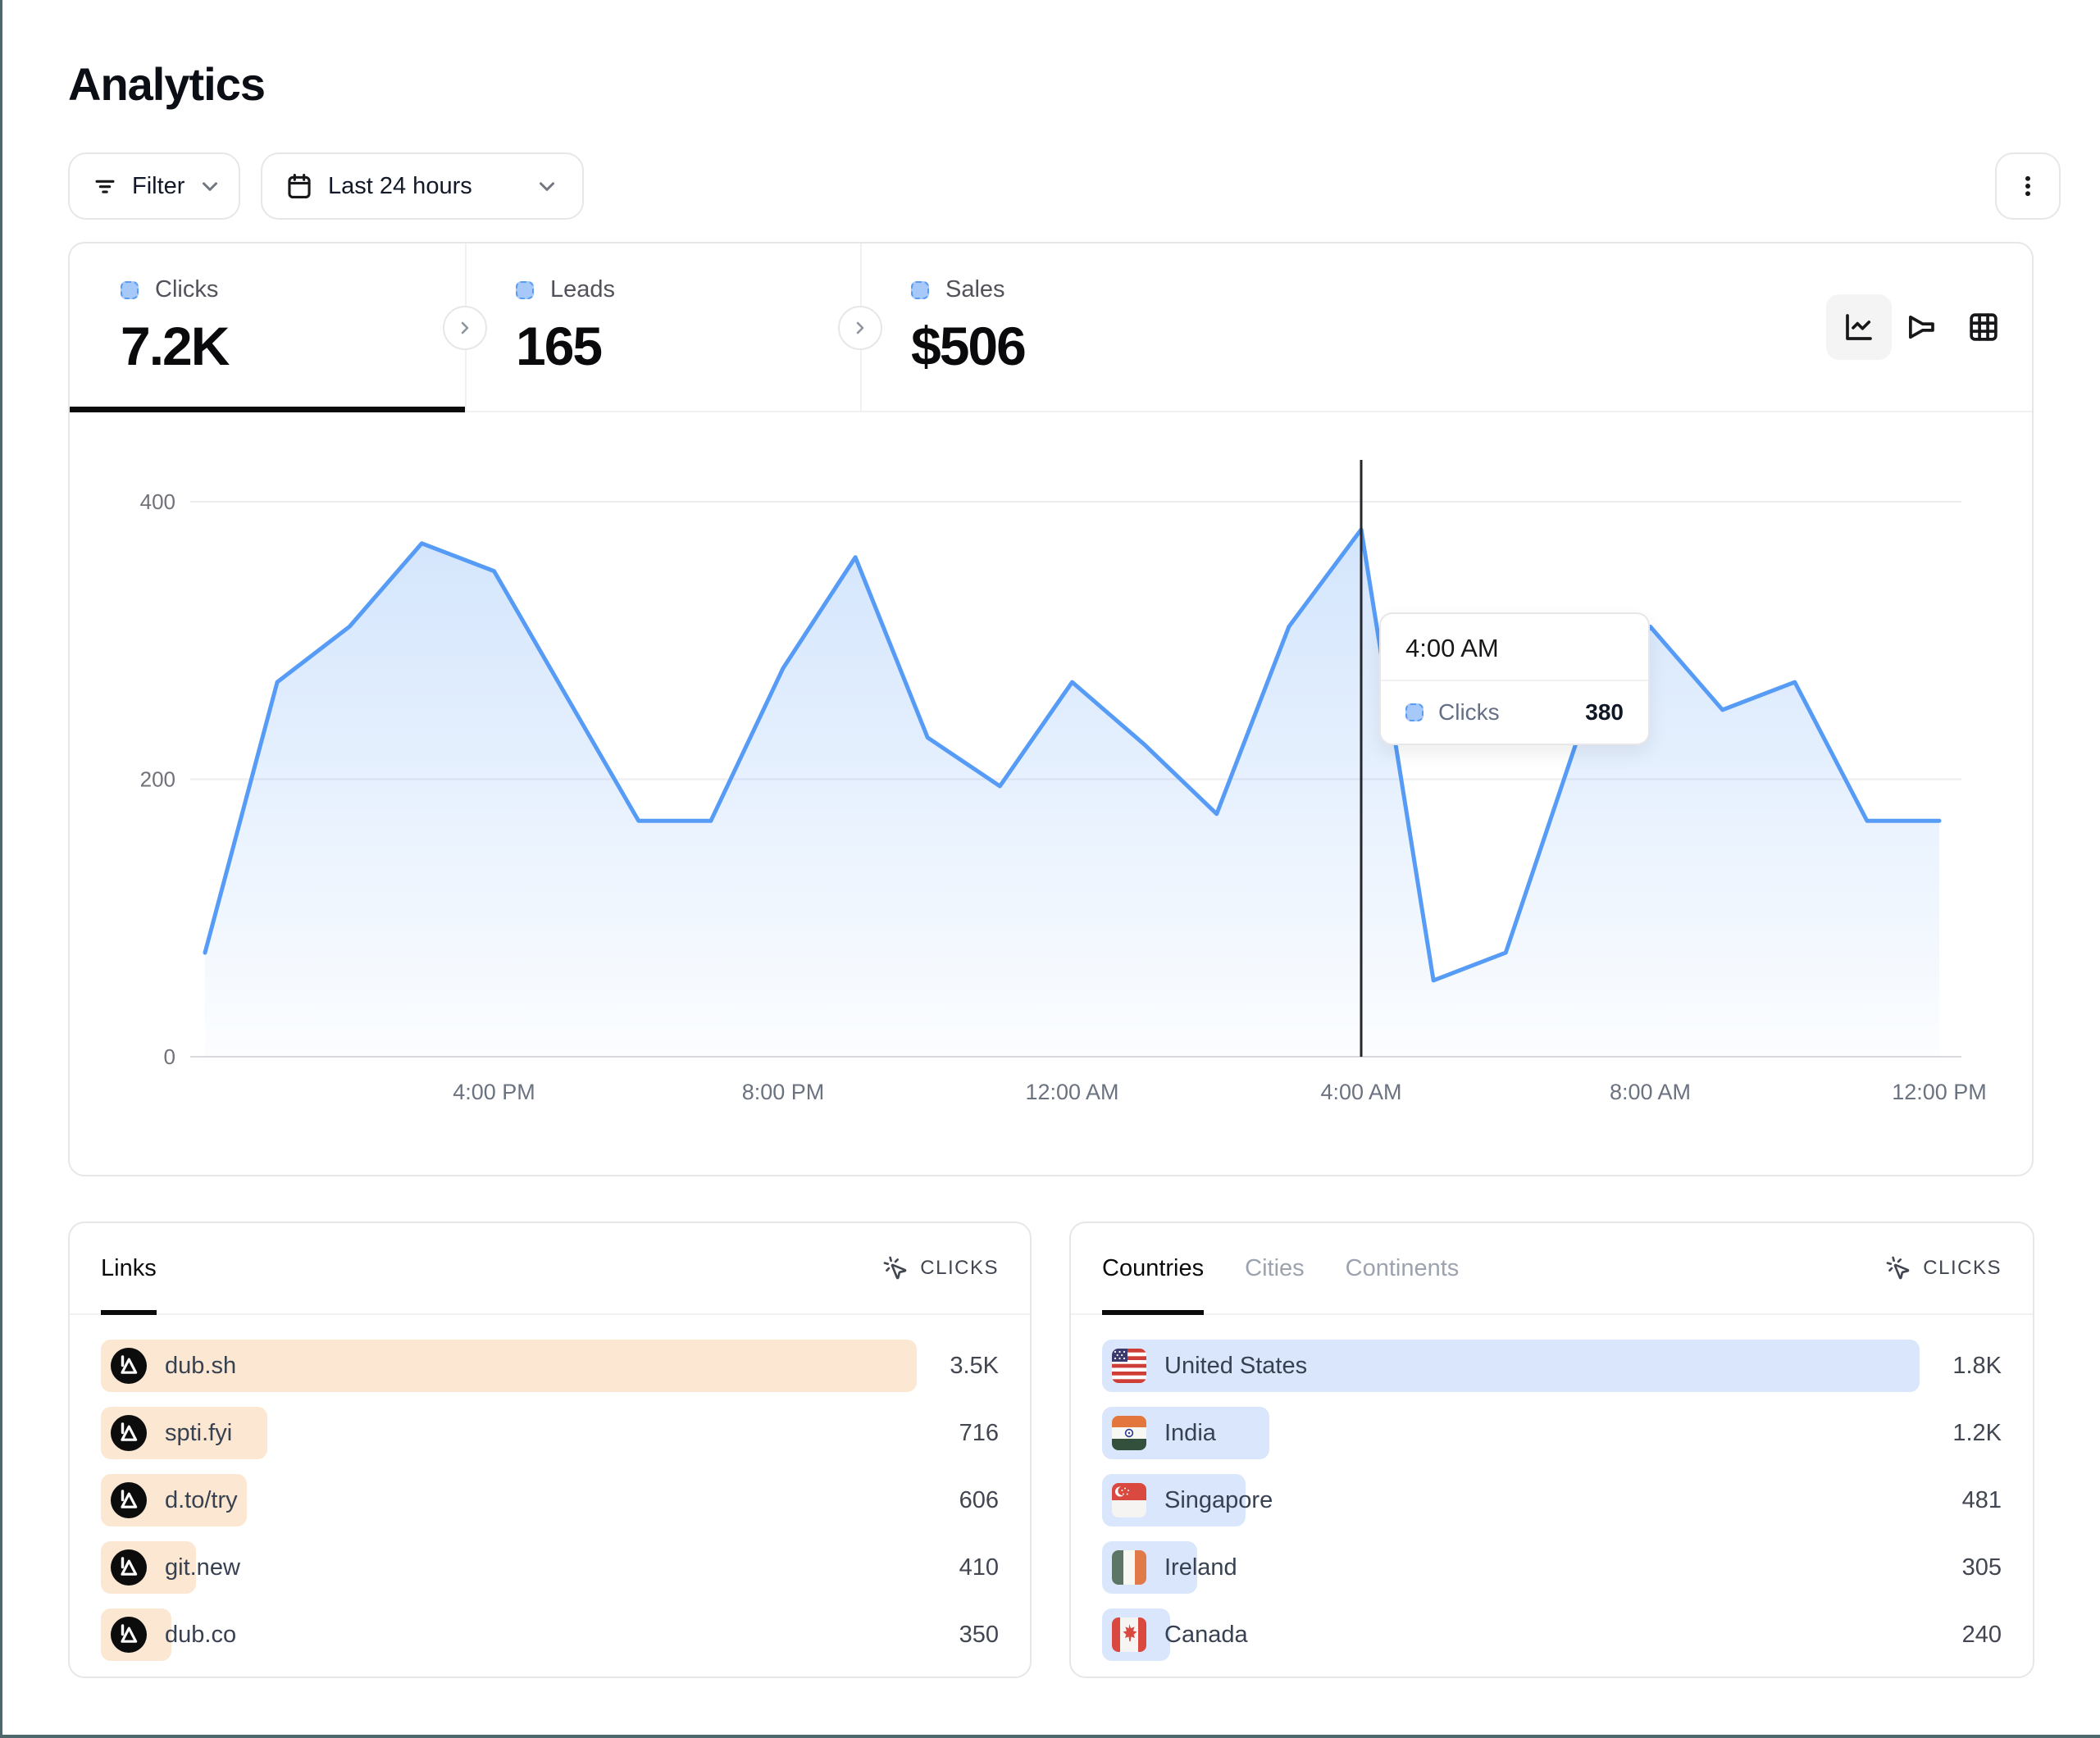 This screenshot has height=1738, width=2100. I want to click on tab-clicks: Clicks 7.2K, so click(267, 327).